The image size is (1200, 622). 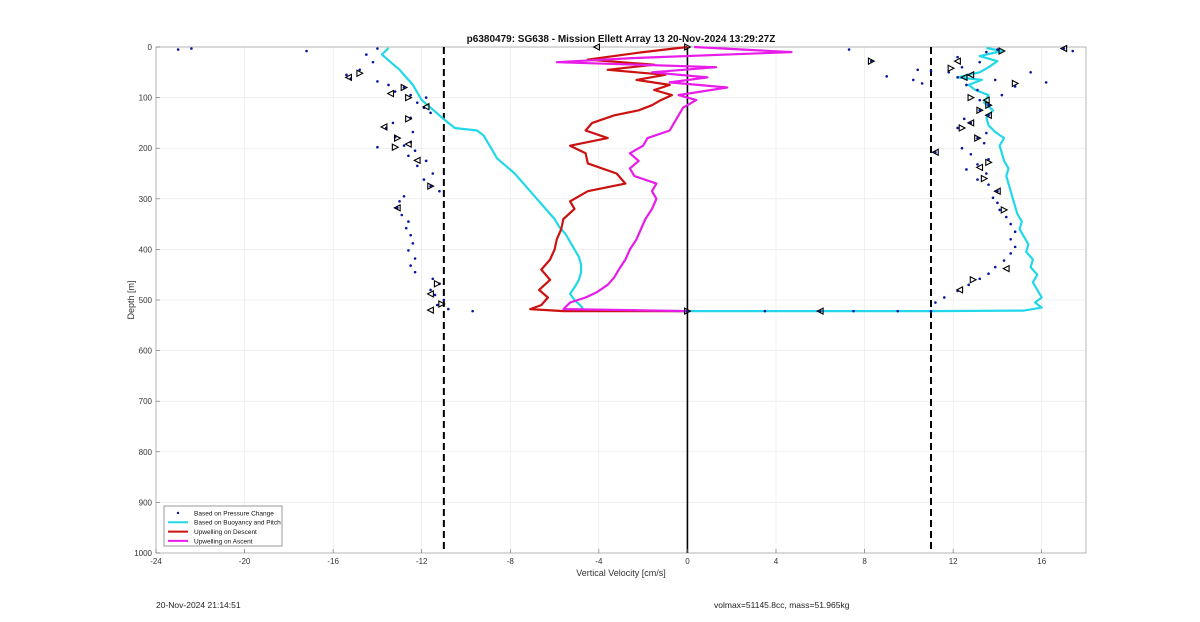 I want to click on x-tick-label: 4, so click(x=776, y=561).